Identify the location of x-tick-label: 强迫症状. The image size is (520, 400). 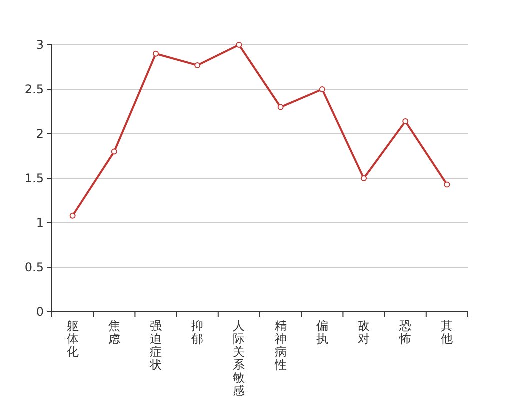
(155, 345).